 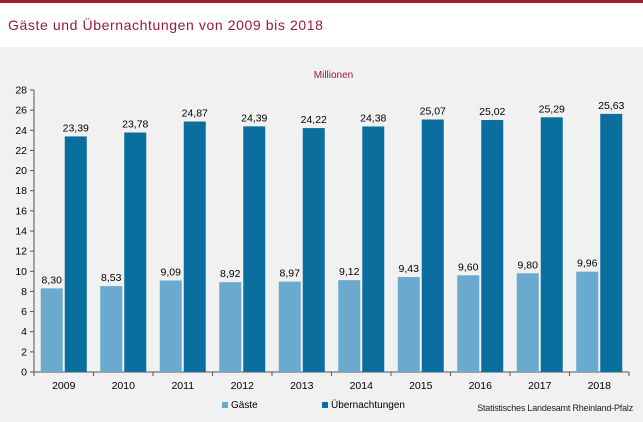 What do you see at coordinates (124, 386) in the screenshot?
I see `x-tick-label: 2010` at bounding box center [124, 386].